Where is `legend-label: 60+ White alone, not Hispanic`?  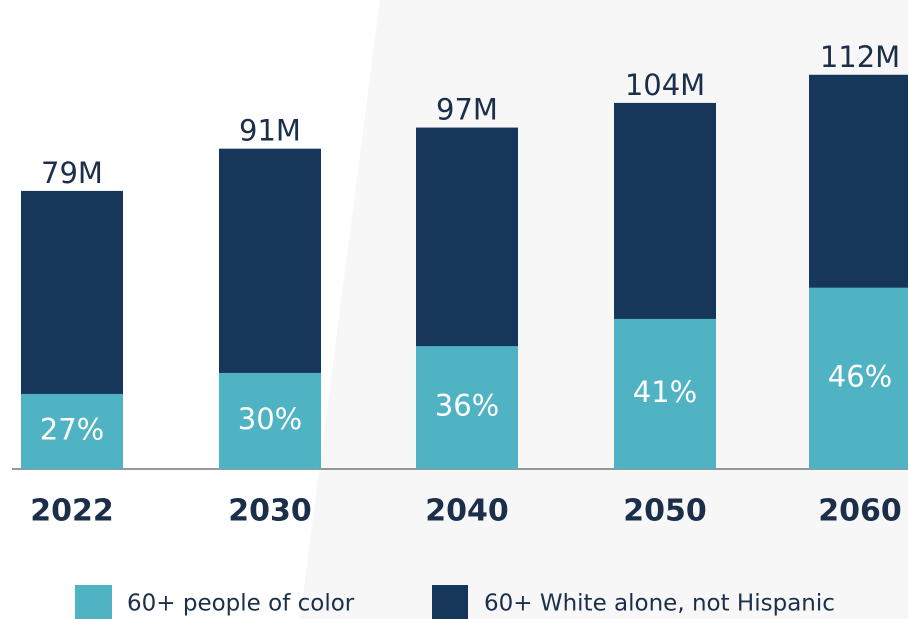 legend-label: 60+ White alone, not Hispanic is located at coordinates (659, 604).